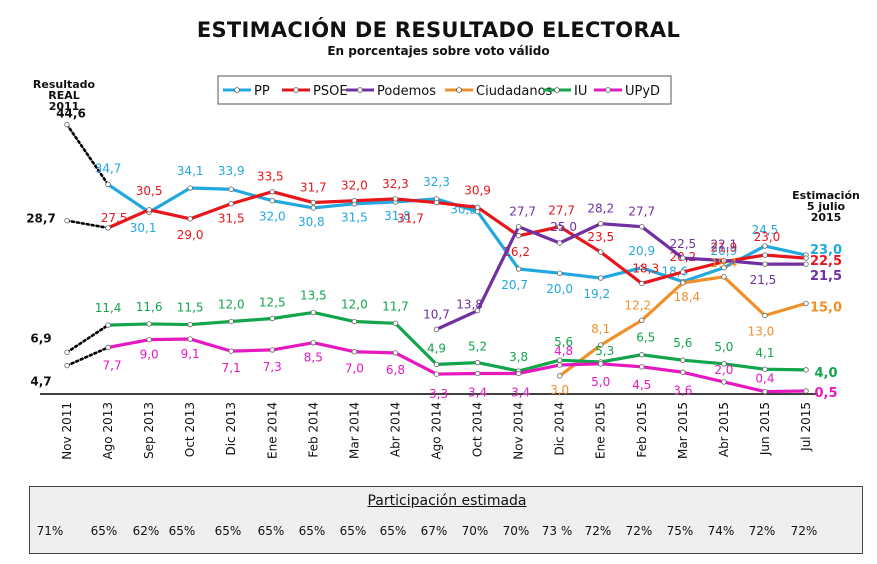  I want to click on data-label: 32,0, so click(272, 217).